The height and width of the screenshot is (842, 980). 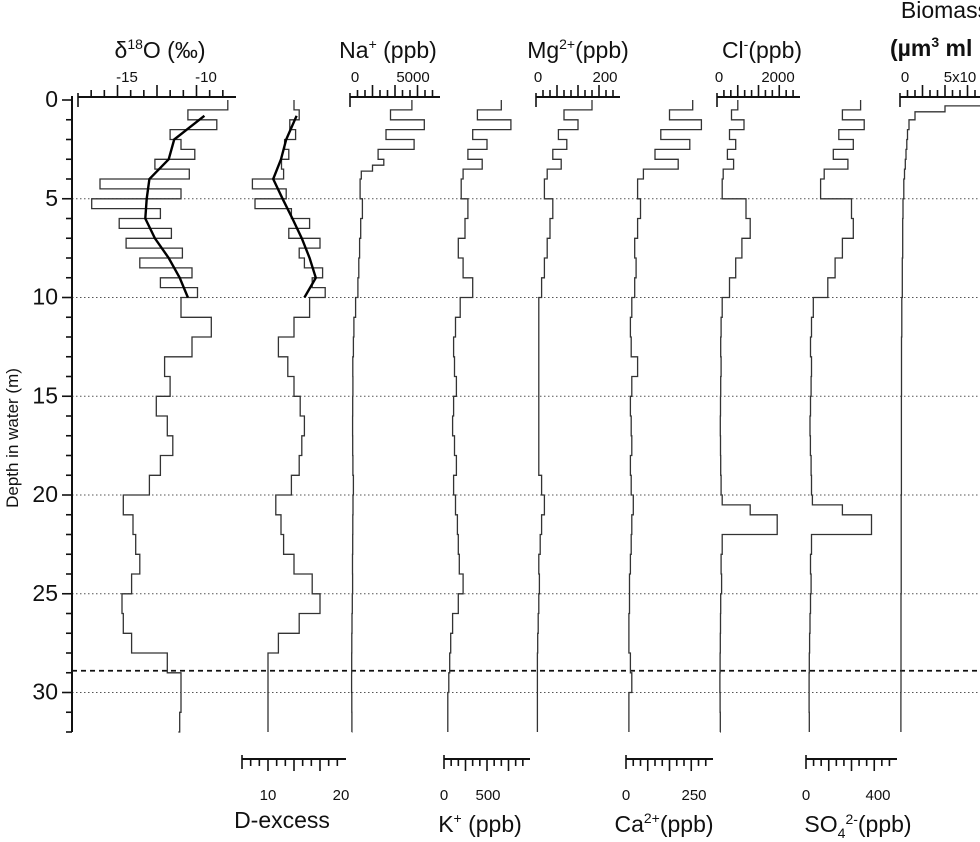 I want to click on depth-tick-label-20: 20, so click(x=45, y=494).